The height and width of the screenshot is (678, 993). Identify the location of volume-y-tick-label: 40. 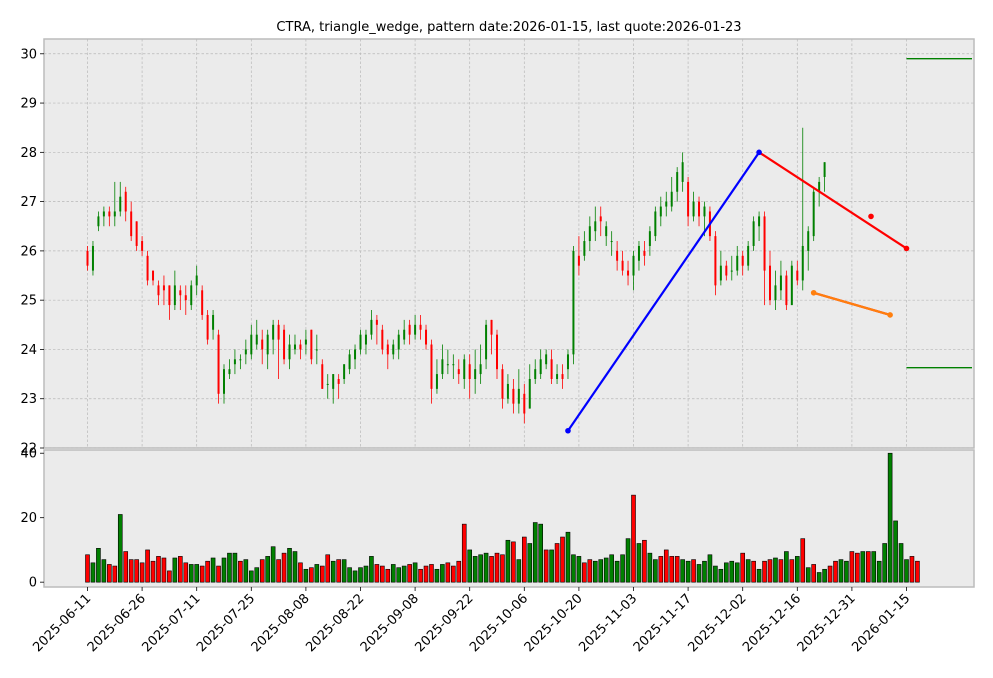
(28, 454).